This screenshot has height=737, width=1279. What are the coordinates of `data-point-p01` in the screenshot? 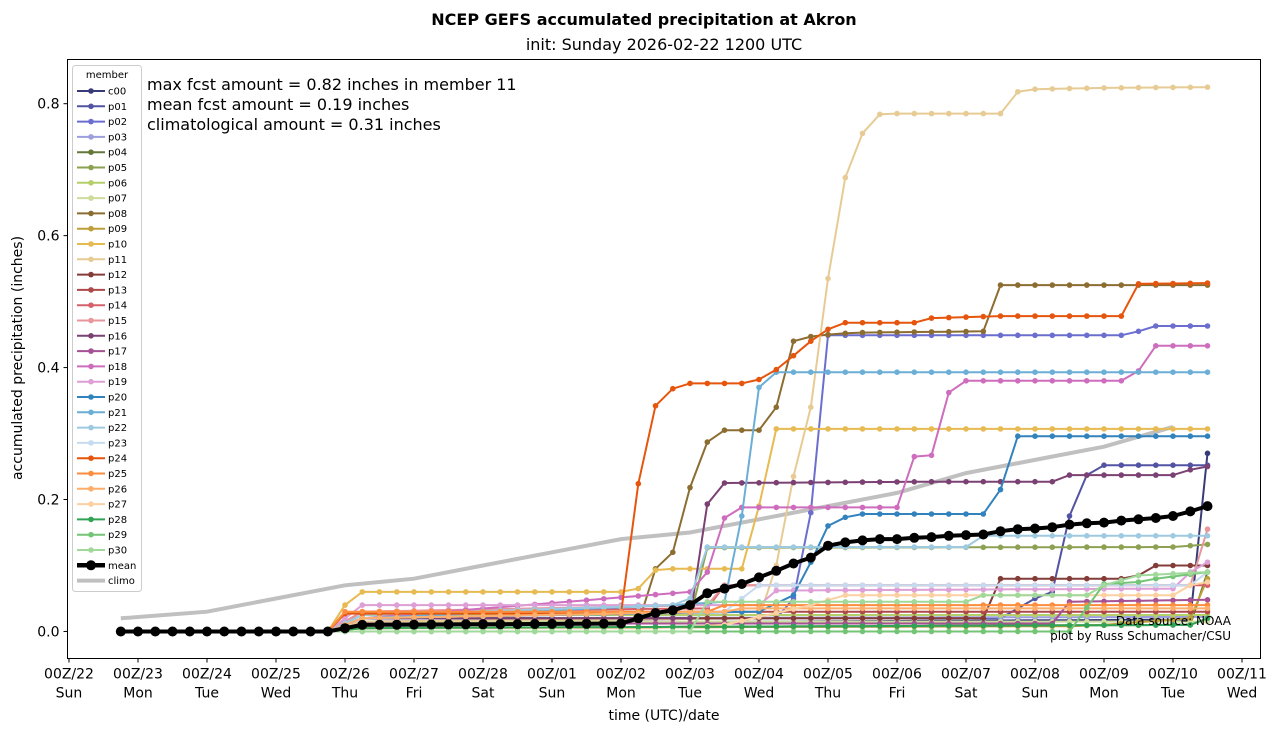 It's located at (1138, 465).